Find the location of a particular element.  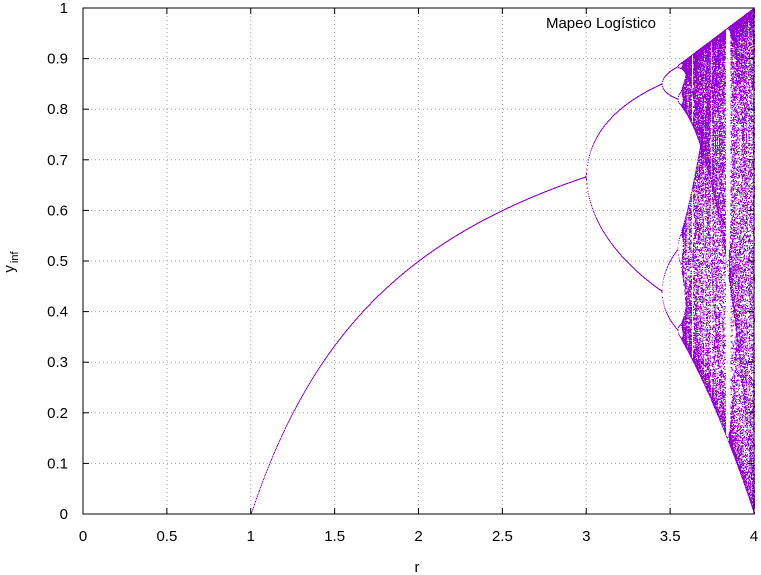

y-tick-label: 0.2 is located at coordinates (57, 413).